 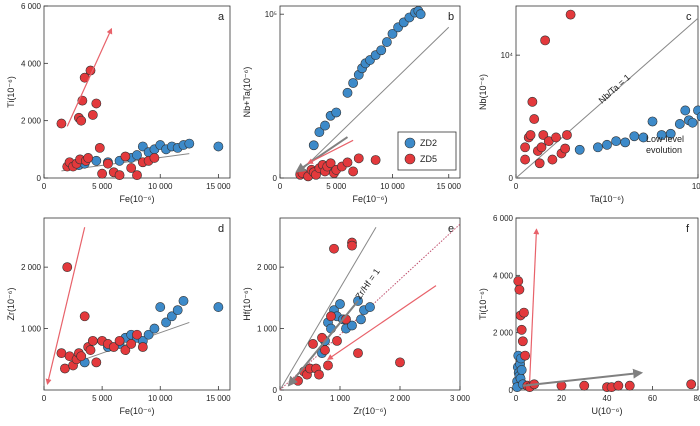 I want to click on x-tick-label-e: 1 000, so click(x=340, y=398).